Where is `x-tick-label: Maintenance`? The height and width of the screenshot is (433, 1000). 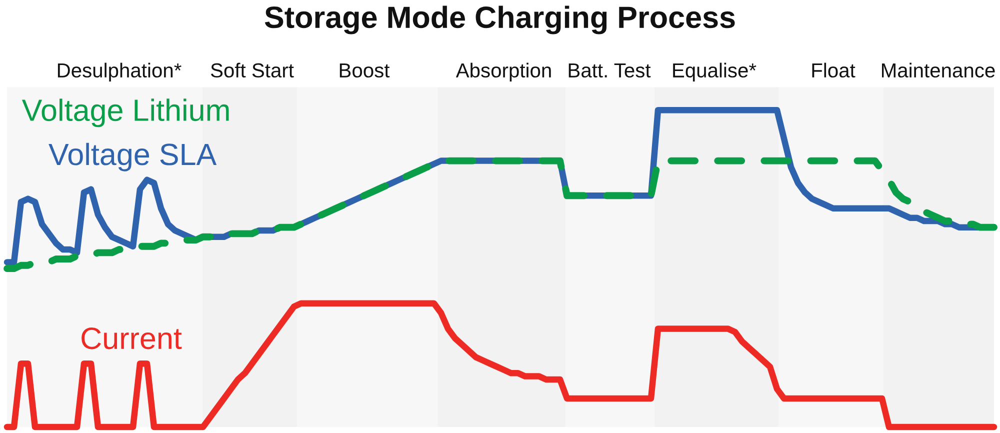
x-tick-label: Maintenance is located at coordinates (938, 70).